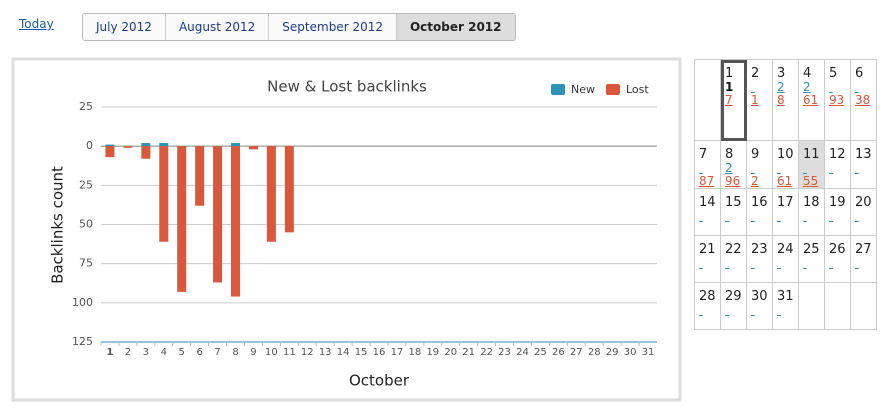  What do you see at coordinates (707, 249) in the screenshot?
I see `day-number: 21` at bounding box center [707, 249].